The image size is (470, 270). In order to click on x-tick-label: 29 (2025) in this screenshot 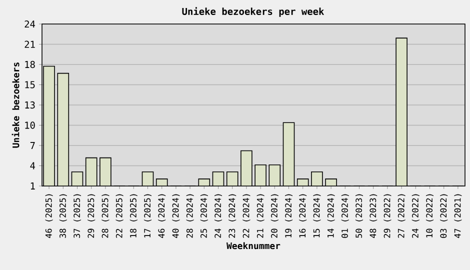, I will do `click(92, 216)`.